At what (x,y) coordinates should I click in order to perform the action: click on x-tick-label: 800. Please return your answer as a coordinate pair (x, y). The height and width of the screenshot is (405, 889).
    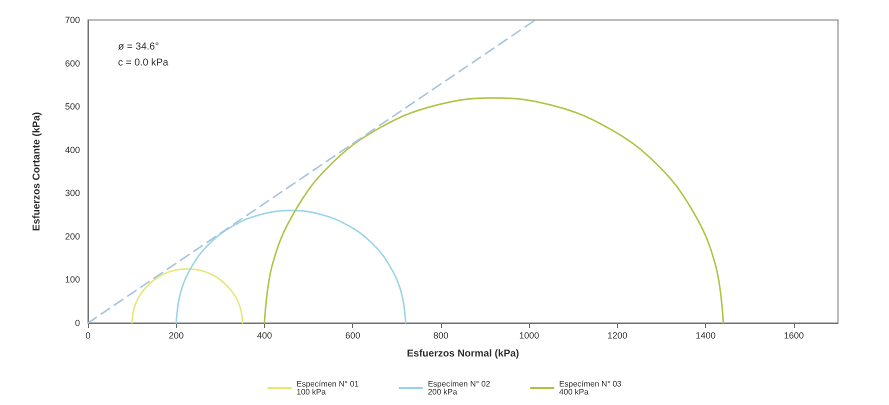
    Looking at the image, I should click on (440, 335).